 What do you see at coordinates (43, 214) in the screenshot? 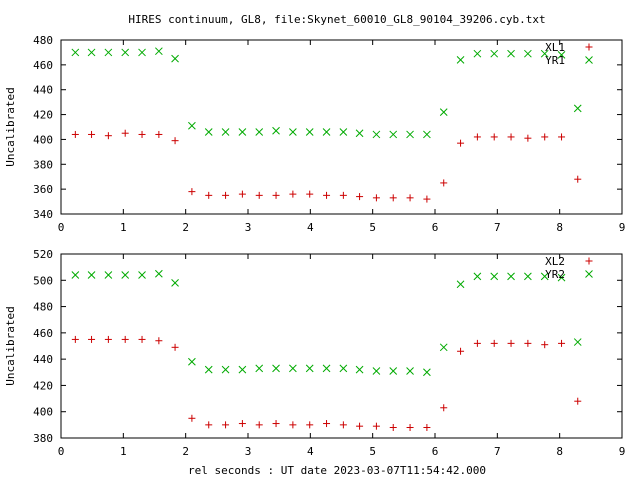
I see `y-tick-label: 340` at bounding box center [43, 214].